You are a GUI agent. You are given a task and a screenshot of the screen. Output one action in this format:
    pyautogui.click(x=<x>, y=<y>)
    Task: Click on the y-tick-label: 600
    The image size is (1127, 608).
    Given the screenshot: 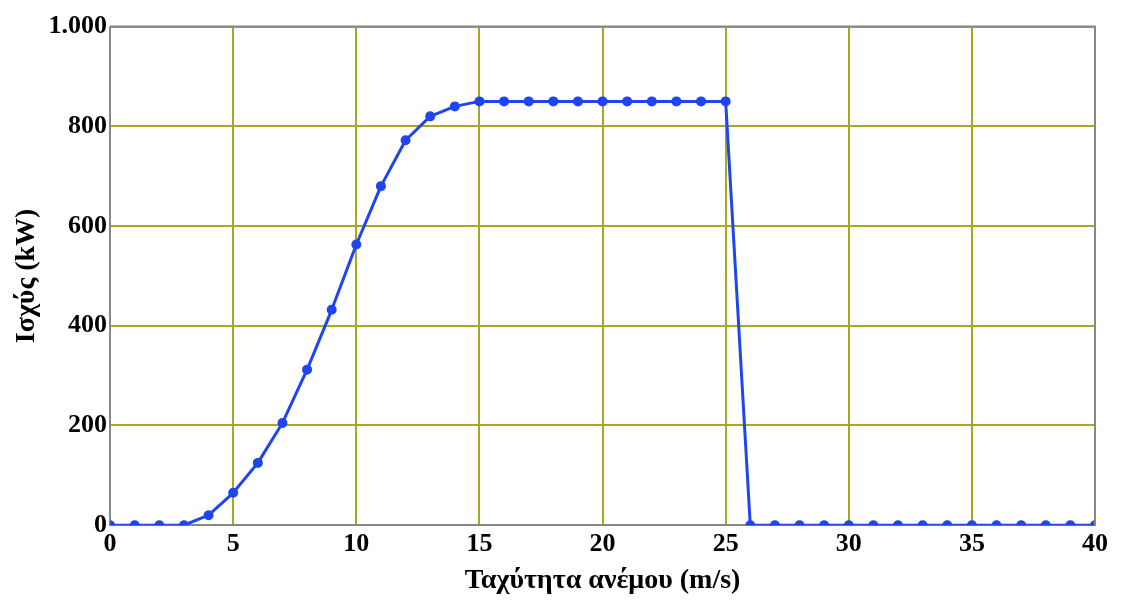 What is the action you would take?
    pyautogui.click(x=88, y=224)
    